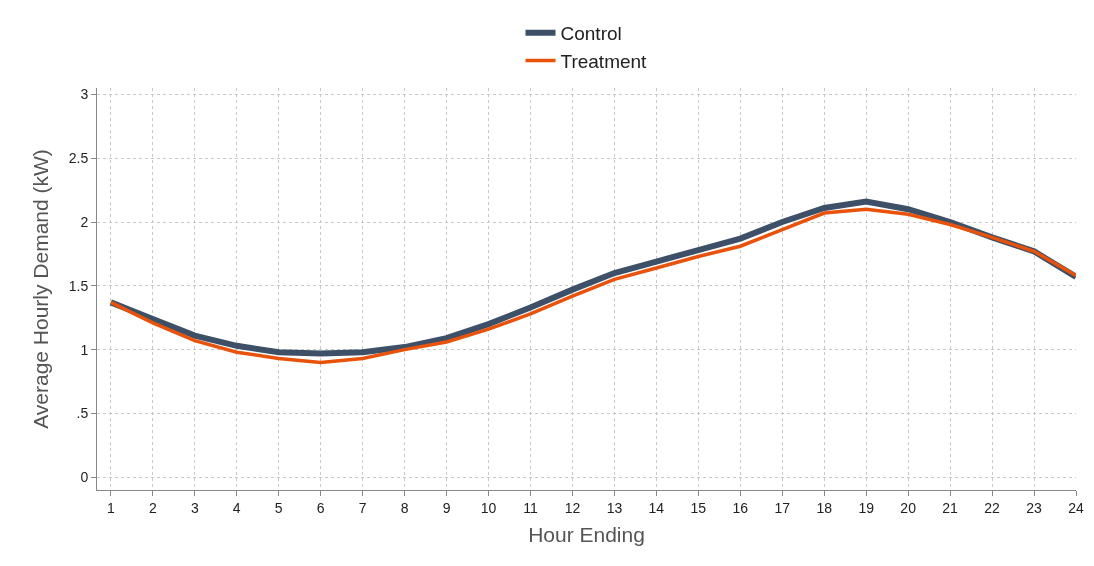 Image resolution: width=1094 pixels, height=566 pixels. What do you see at coordinates (992, 507) in the screenshot?
I see `x-tick-label: 22` at bounding box center [992, 507].